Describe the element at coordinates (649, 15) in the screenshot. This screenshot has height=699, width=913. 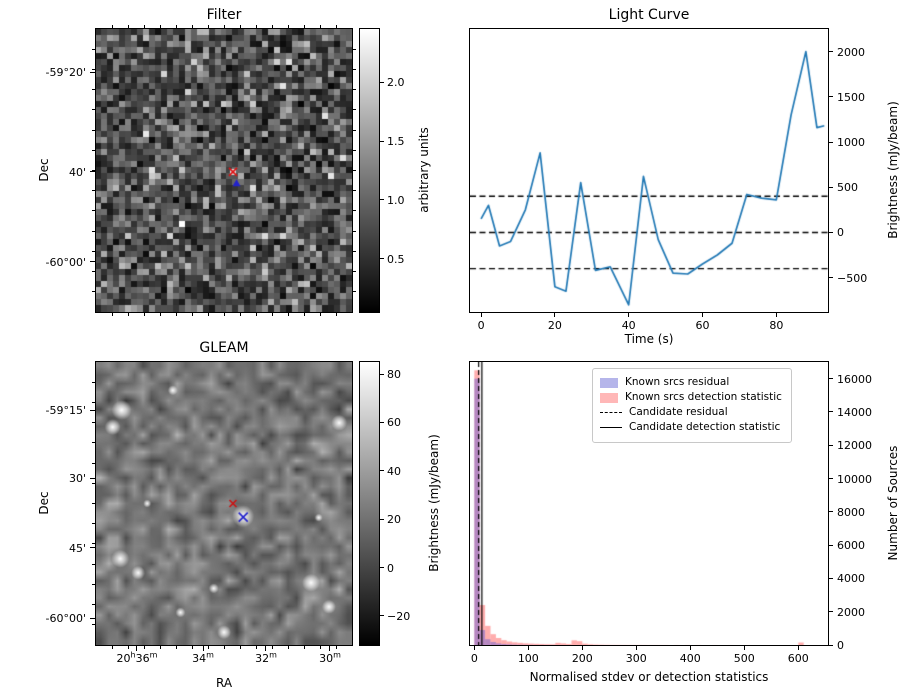
I see `light-curve-title: Light Curve` at that location.